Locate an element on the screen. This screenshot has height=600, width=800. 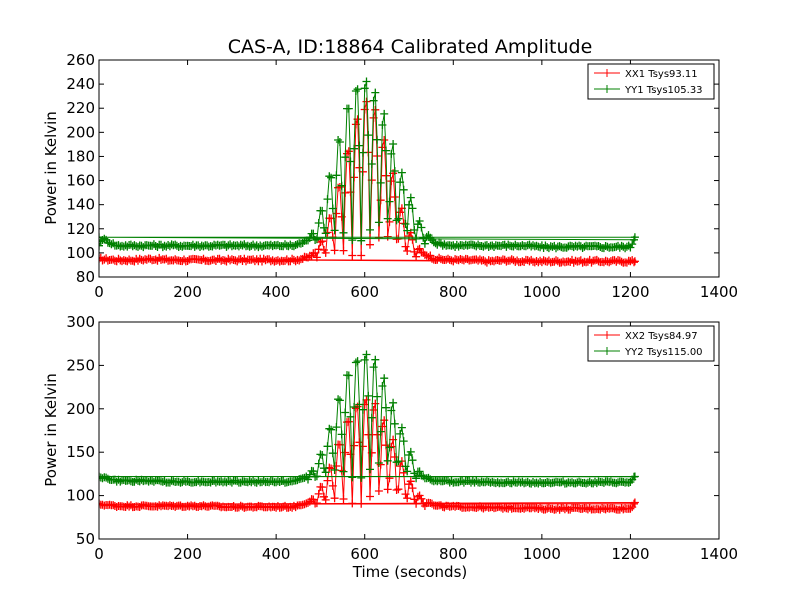
chart-title: CAS-A, ID:18864 Calibrated Amplitude is located at coordinates (410, 47).